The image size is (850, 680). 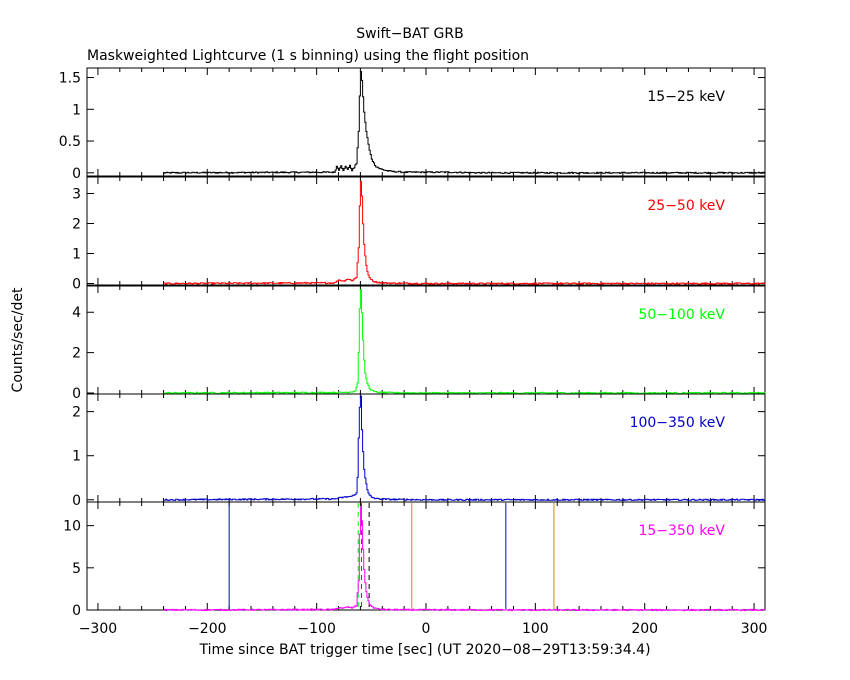 What do you see at coordinates (18, 339) in the screenshot?
I see `y-axis-label: Counts/sec/det` at bounding box center [18, 339].